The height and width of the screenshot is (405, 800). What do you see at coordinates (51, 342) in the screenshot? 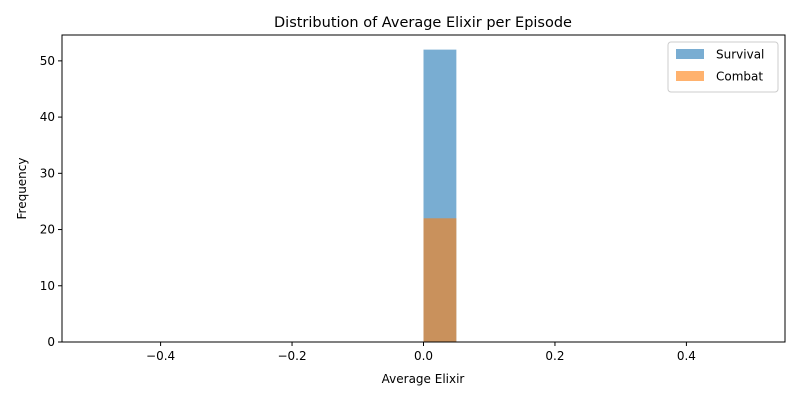
I see `y-tick-label: 0` at bounding box center [51, 342].